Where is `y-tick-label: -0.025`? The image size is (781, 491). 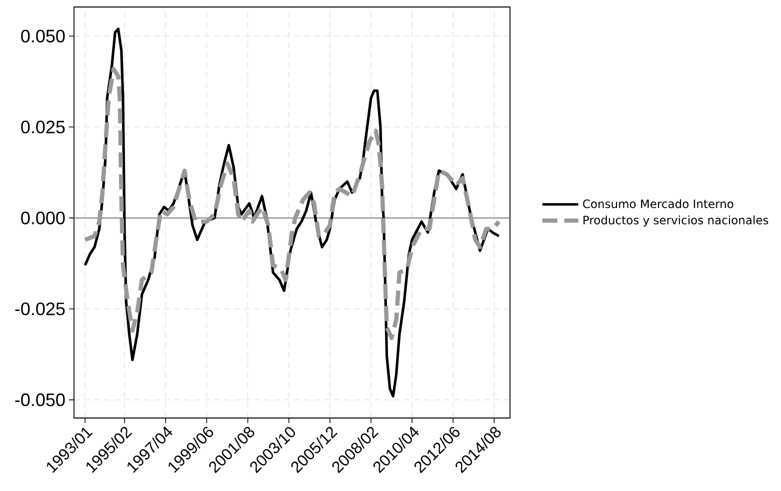
y-tick-label: -0.025 is located at coordinates (40, 309).